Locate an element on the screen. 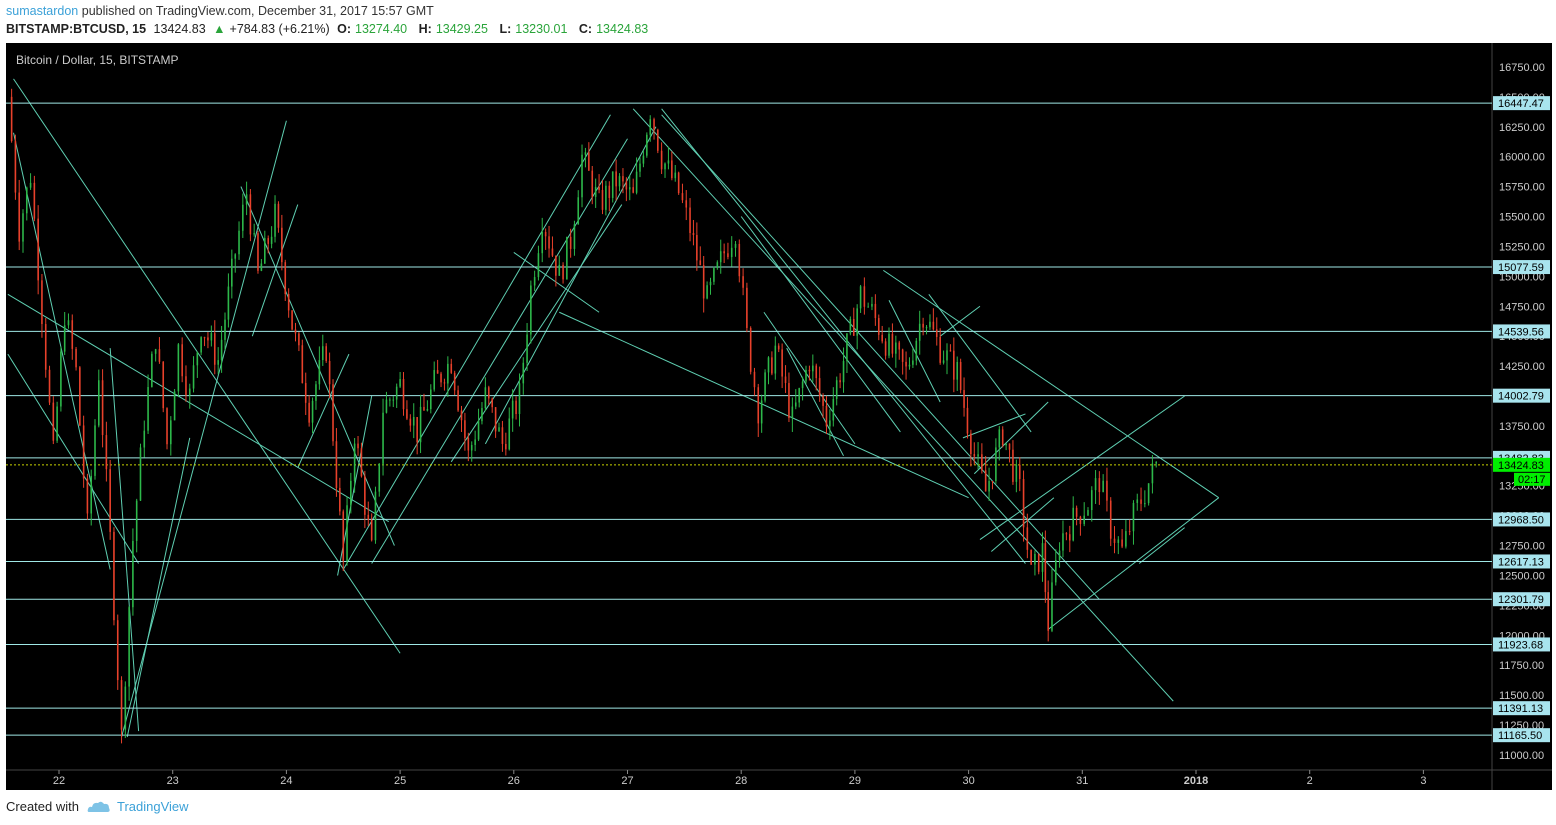 The image size is (1556, 825). tradingview-link: TradingView is located at coordinates (138, 806).